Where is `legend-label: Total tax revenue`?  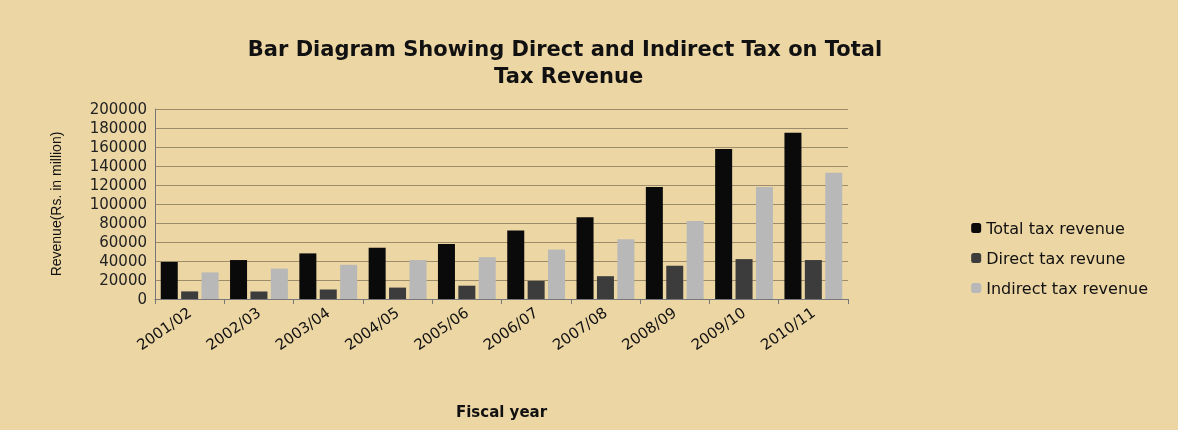
legend-label: Total tax revenue is located at coordinates (1055, 228).